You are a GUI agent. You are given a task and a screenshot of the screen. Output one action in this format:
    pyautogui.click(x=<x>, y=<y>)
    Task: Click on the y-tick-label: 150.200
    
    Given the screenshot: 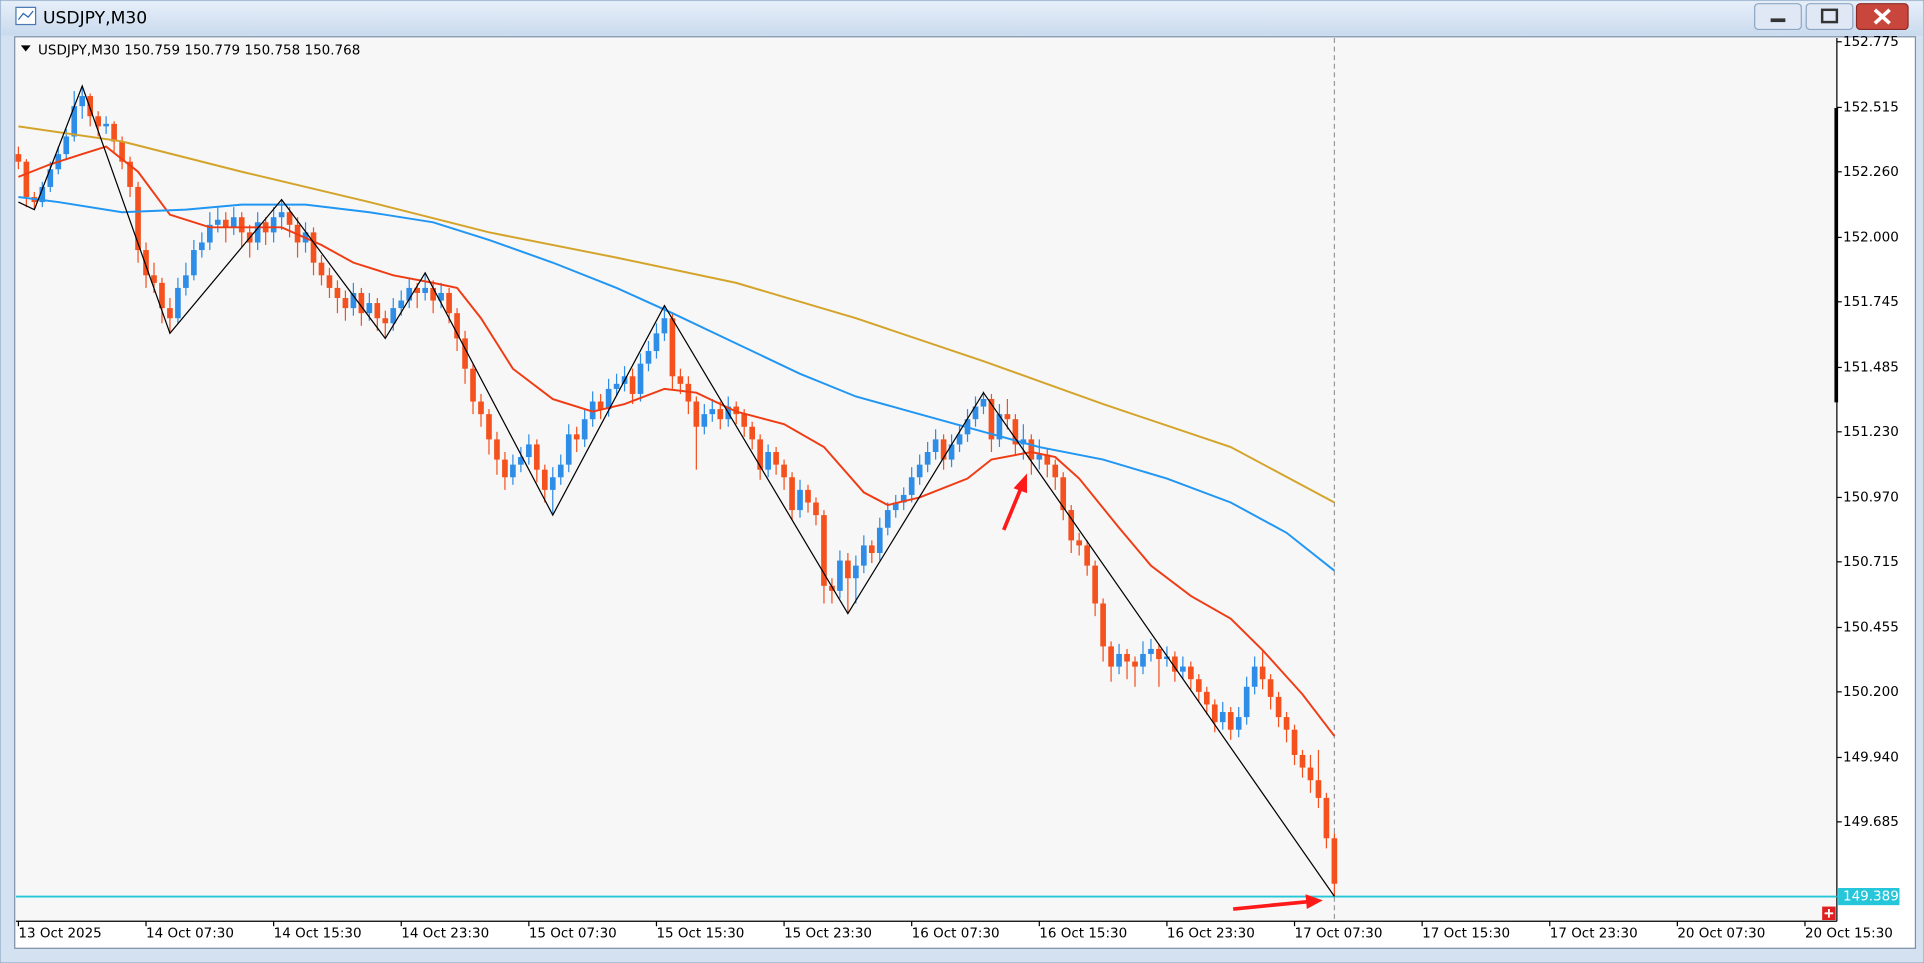 What is the action you would take?
    pyautogui.click(x=1871, y=692)
    